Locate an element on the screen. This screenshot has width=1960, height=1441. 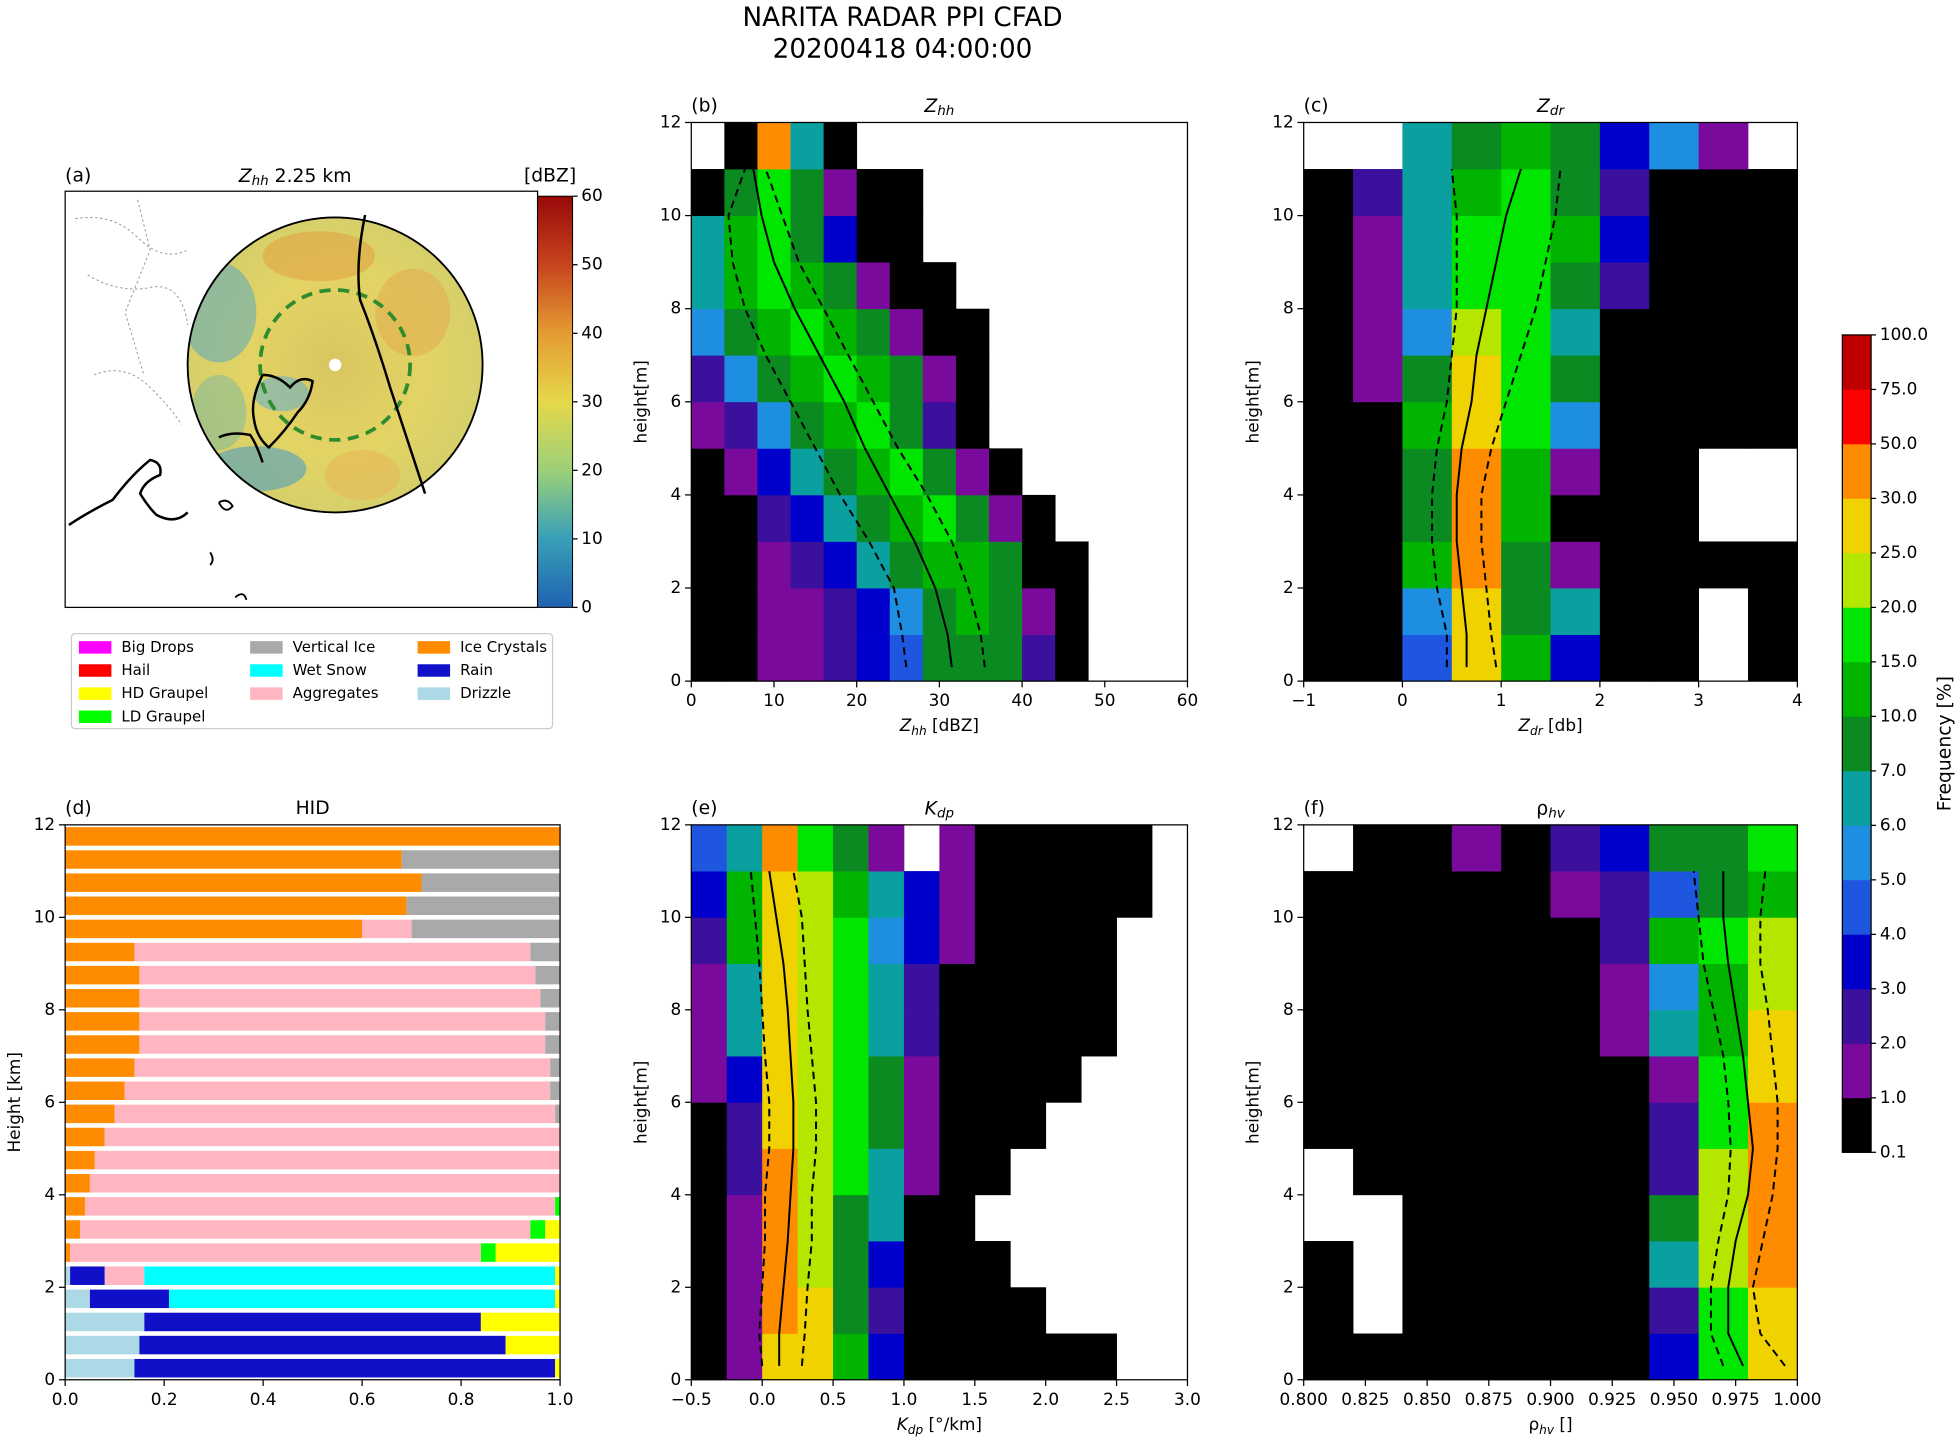
x-tick-label: 0.2 is located at coordinates (164, 1399).